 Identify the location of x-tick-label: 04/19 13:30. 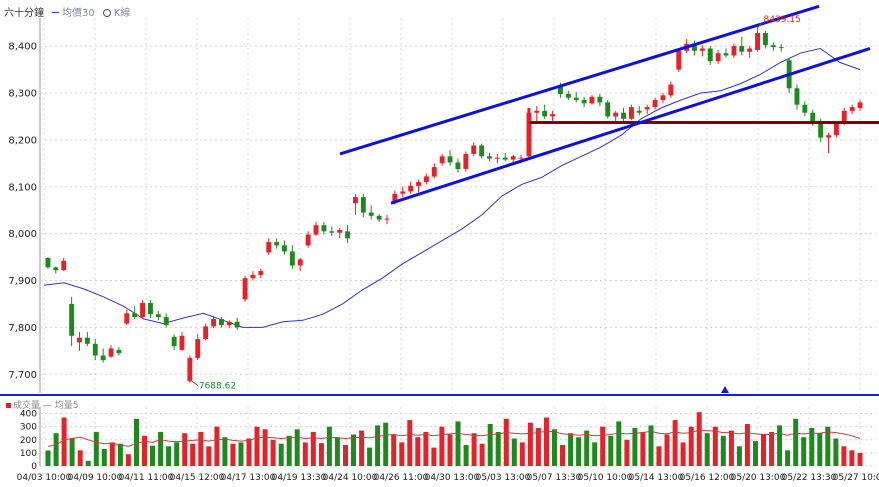
(299, 478).